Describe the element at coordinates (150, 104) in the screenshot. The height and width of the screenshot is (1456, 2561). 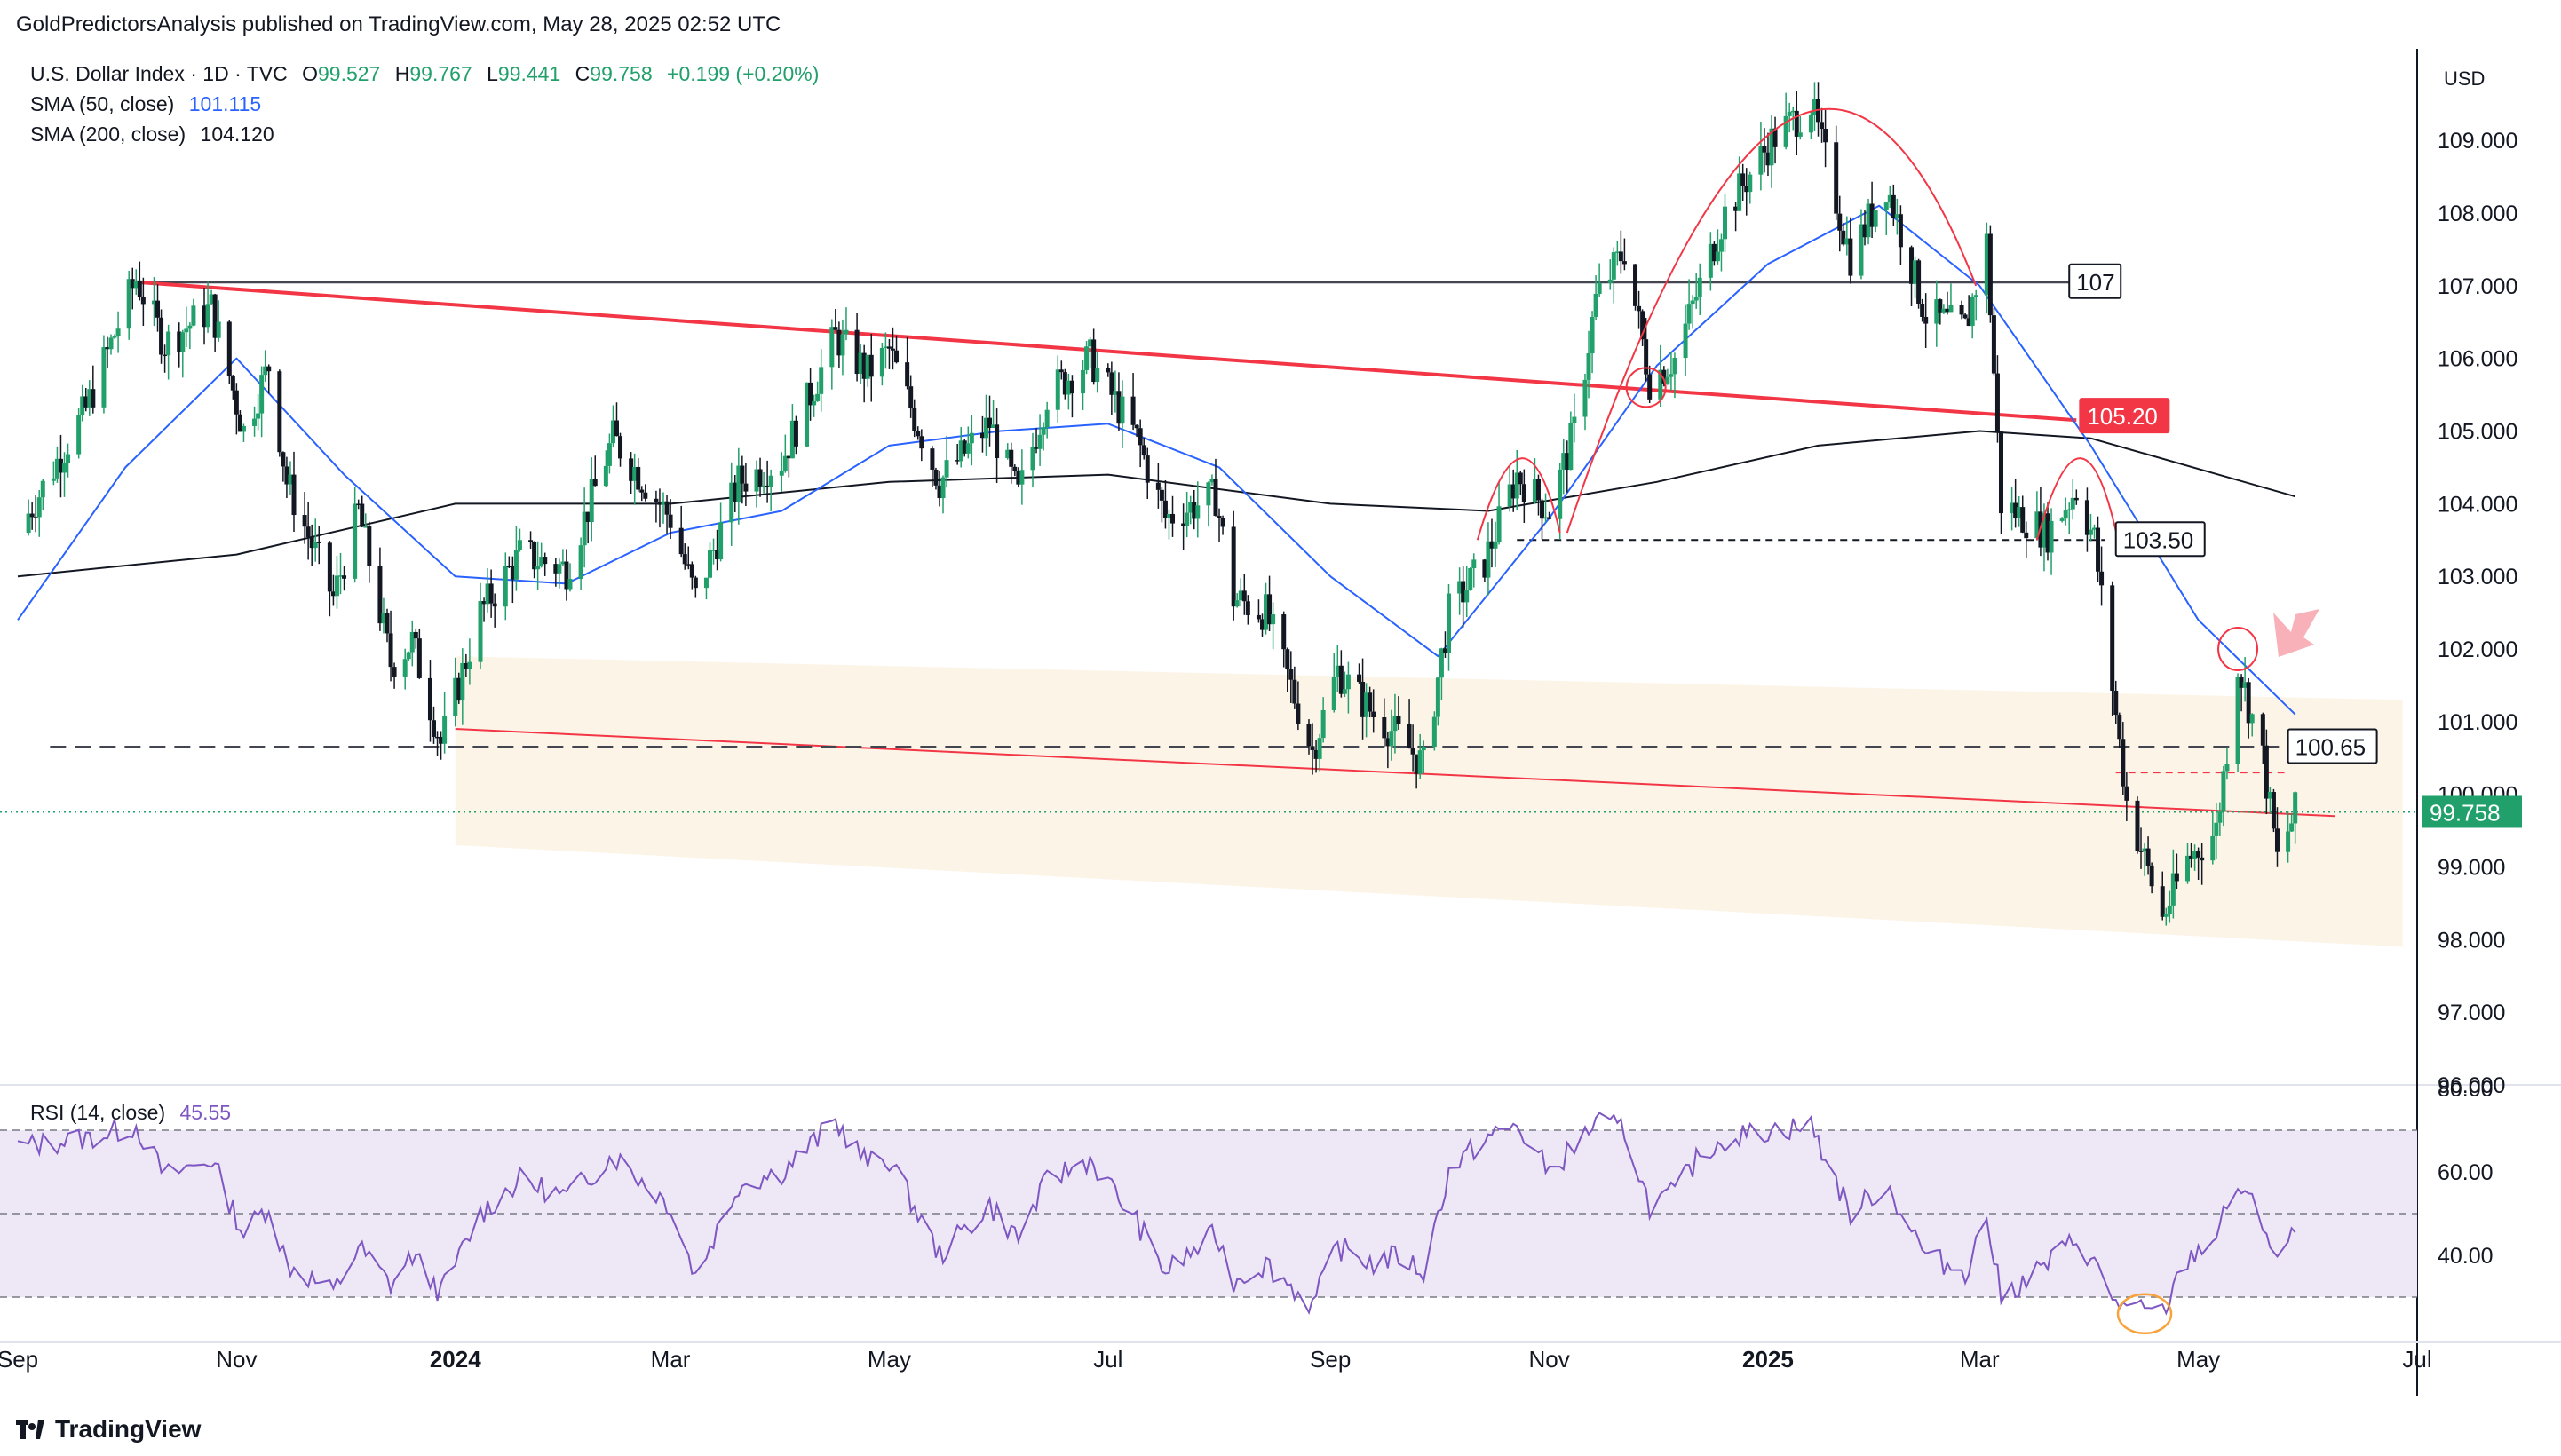
I see `legend-sma50-row: SMA (50, close) 101.115` at that location.